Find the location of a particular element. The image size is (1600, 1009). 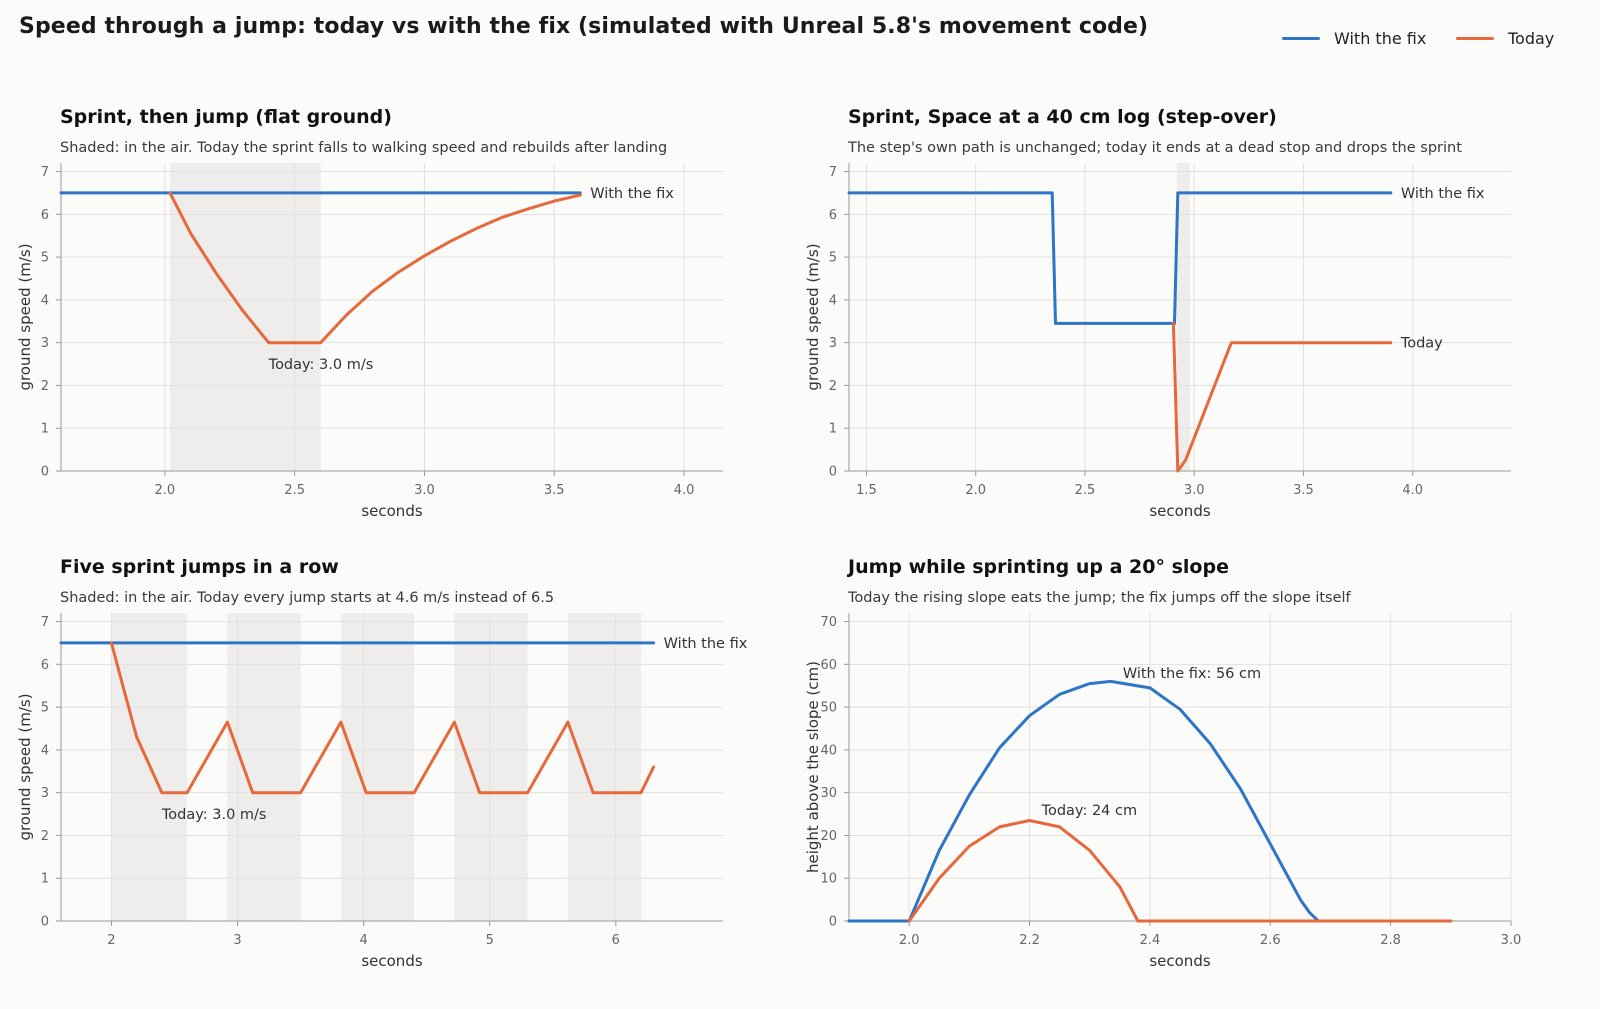

y-tick-label: 10 is located at coordinates (828, 879).